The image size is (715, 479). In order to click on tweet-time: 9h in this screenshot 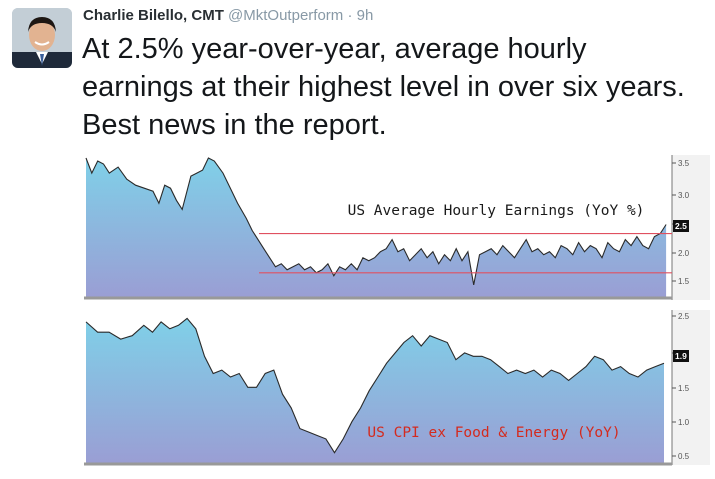, I will do `click(365, 15)`.